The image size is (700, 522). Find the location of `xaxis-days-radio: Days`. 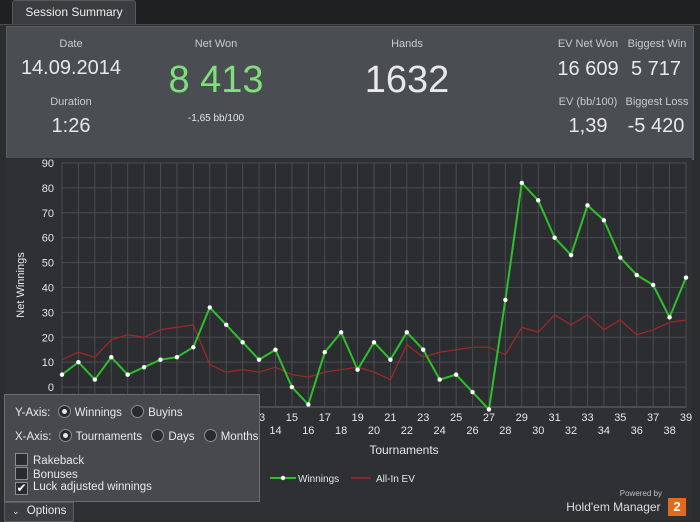

xaxis-days-radio: Days is located at coordinates (173, 436).